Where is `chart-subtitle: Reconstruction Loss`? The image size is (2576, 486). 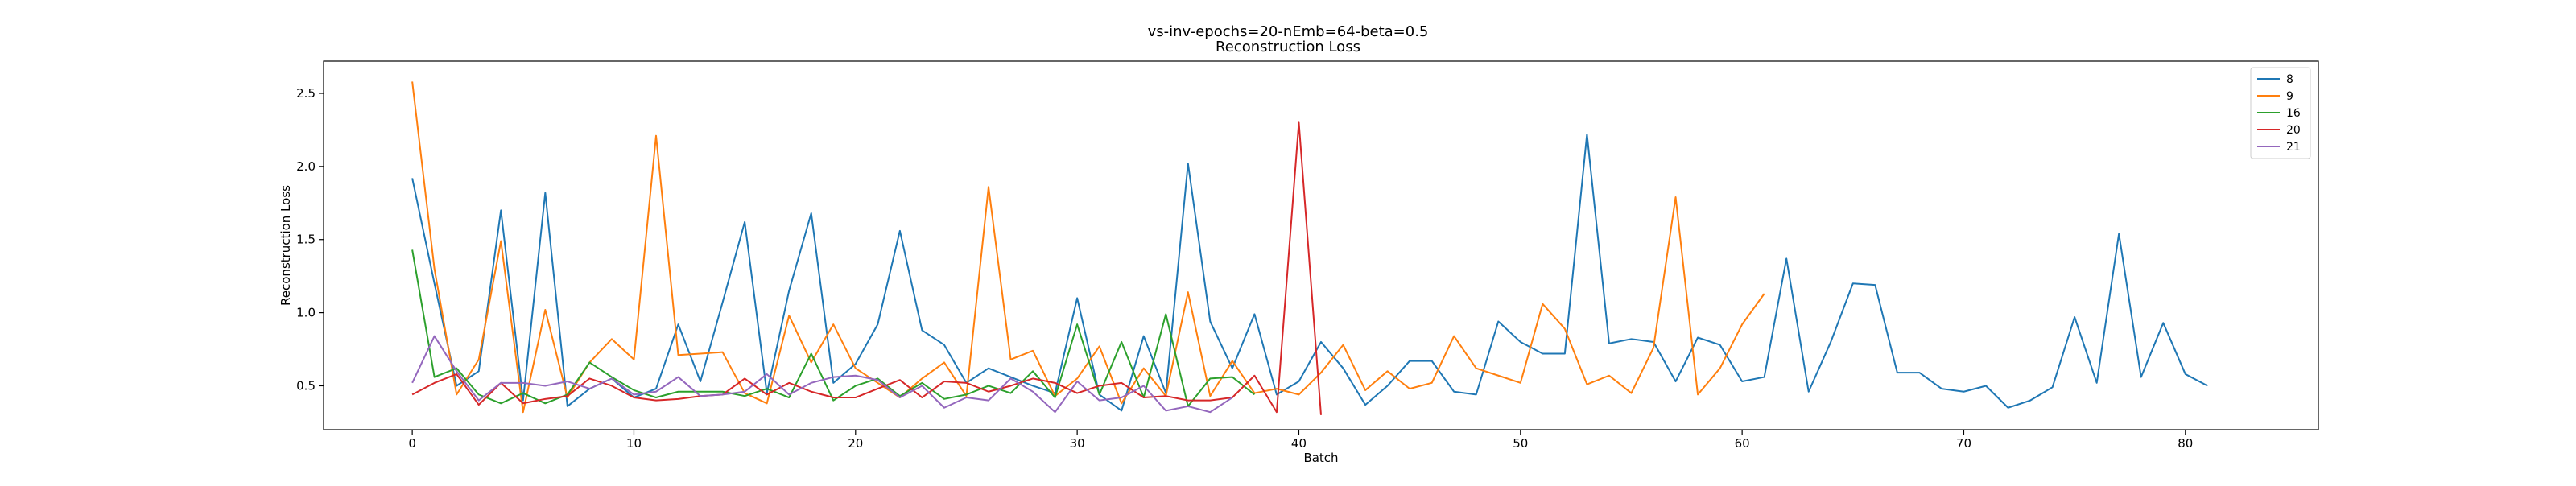
chart-subtitle: Reconstruction Loss is located at coordinates (1288, 47).